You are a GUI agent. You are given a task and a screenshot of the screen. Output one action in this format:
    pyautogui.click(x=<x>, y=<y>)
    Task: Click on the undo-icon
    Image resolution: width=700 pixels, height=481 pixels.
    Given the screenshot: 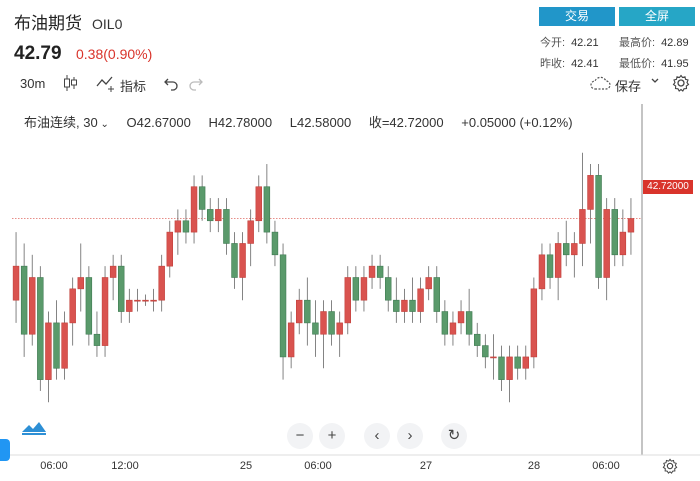 What is the action you would take?
    pyautogui.click(x=171, y=84)
    